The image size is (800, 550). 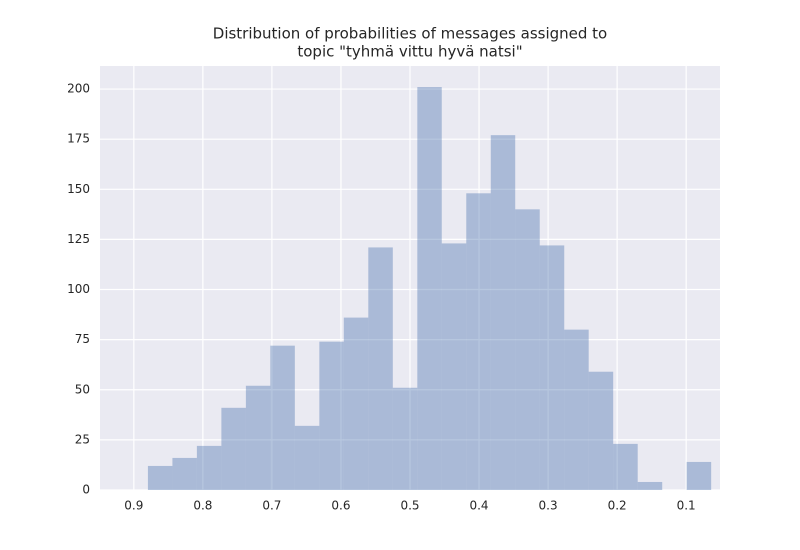 I want to click on x-tick-label: 0.1, so click(x=686, y=506).